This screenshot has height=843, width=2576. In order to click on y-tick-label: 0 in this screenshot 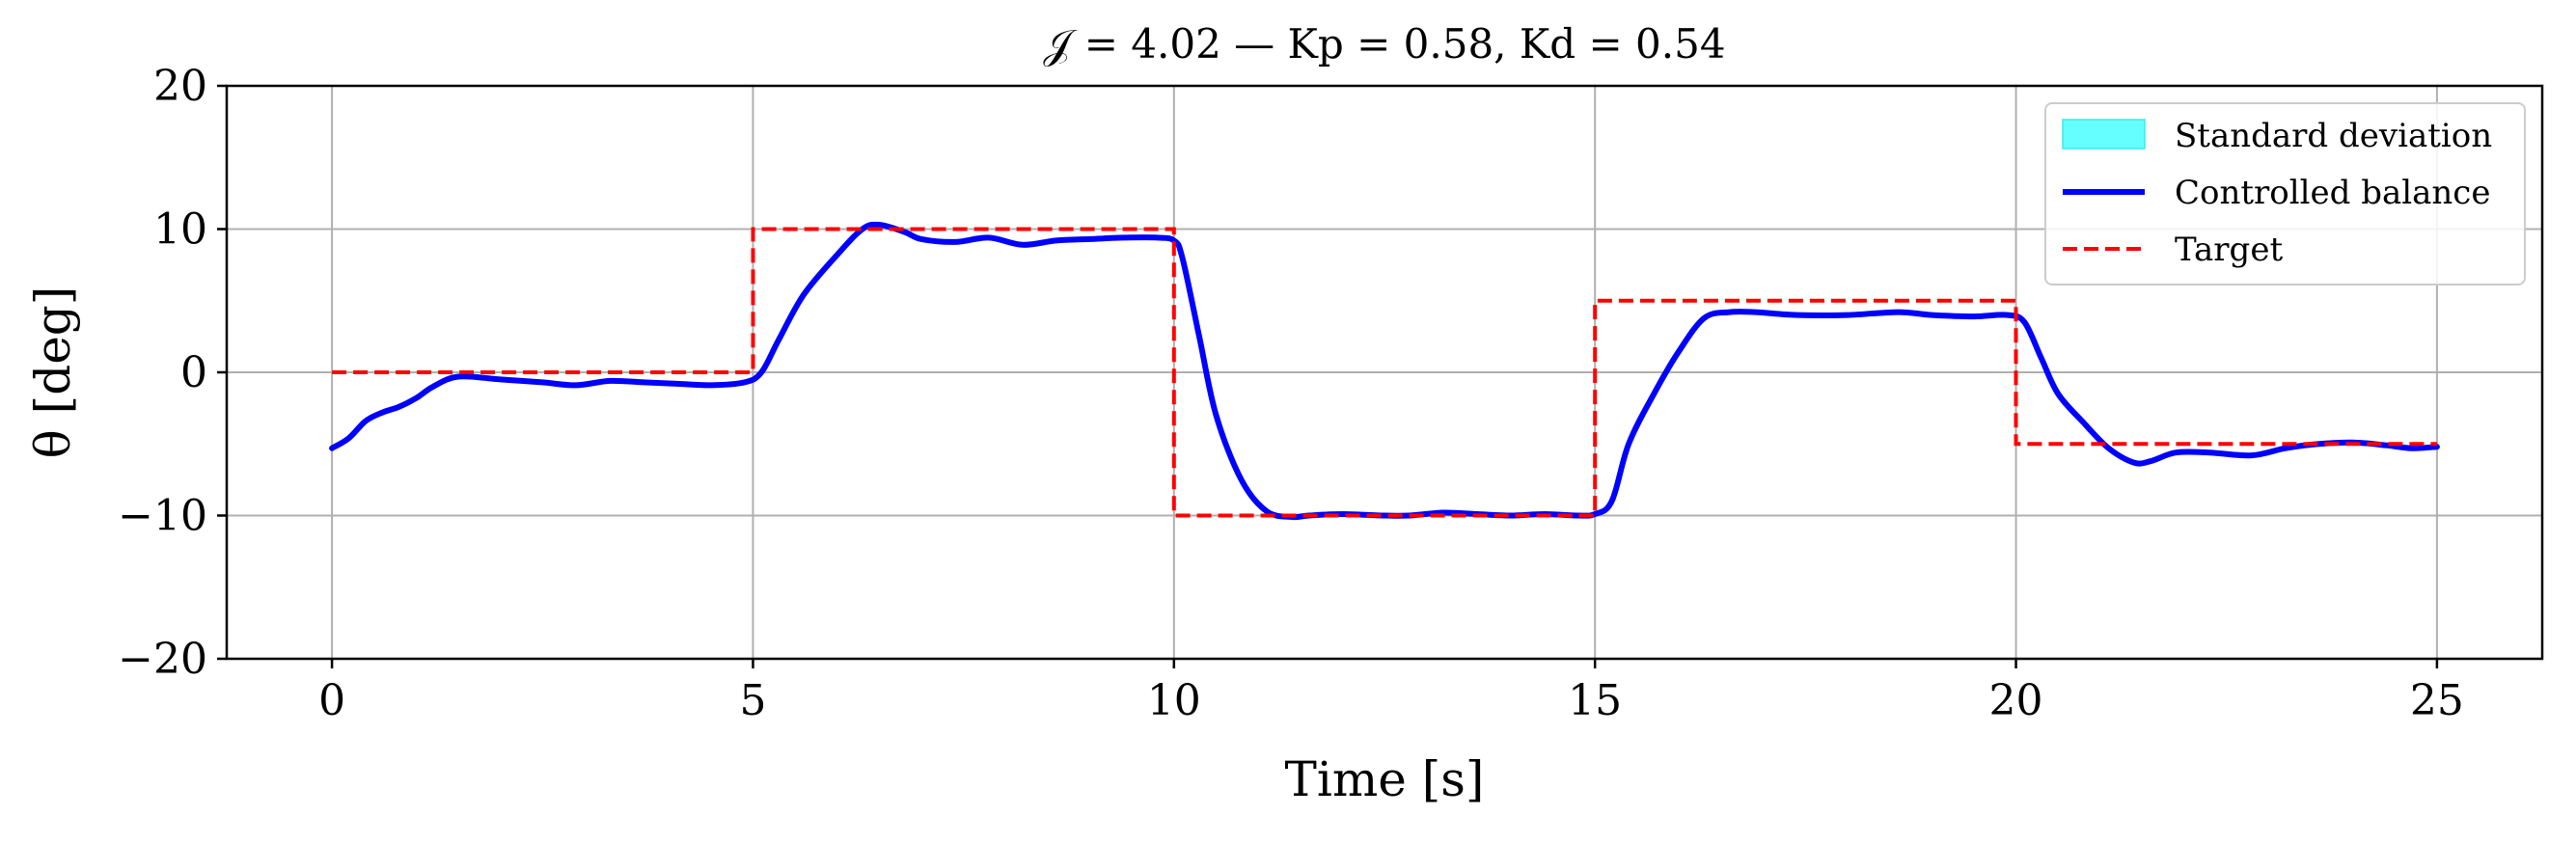, I will do `click(193, 372)`.